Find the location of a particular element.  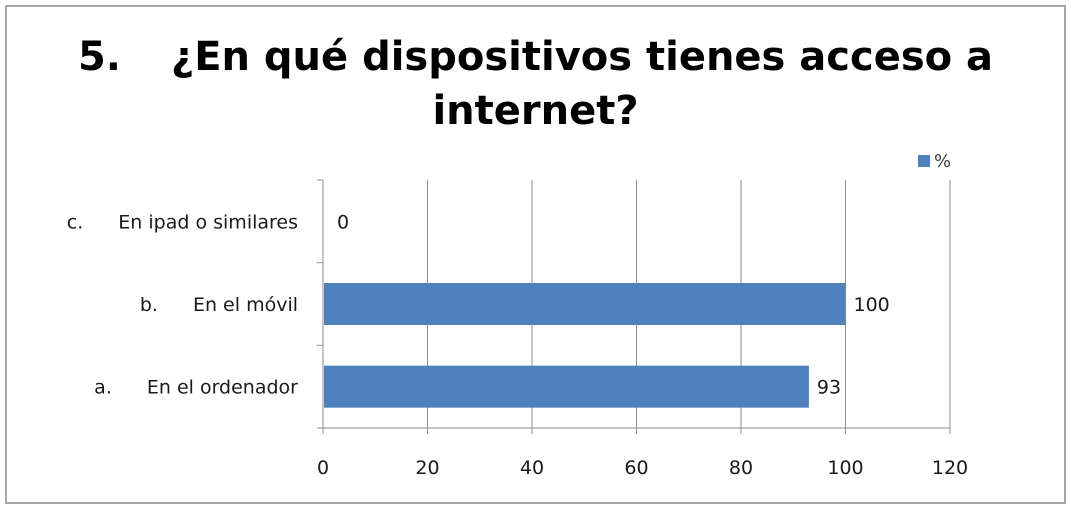

data-label-2: 93 is located at coordinates (829, 388).